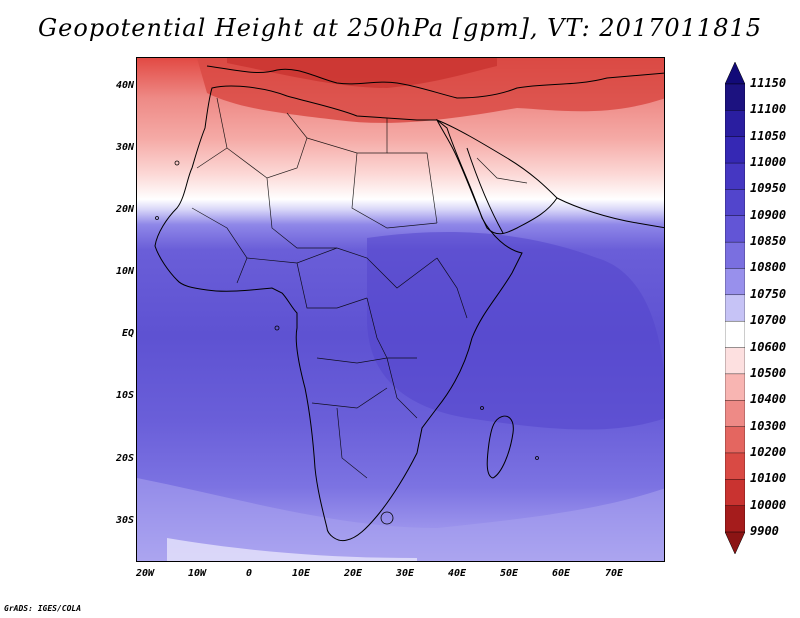 The width and height of the screenshot is (800, 618). What do you see at coordinates (764, 531) in the screenshot?
I see `colorbar-label: 9900` at bounding box center [764, 531].